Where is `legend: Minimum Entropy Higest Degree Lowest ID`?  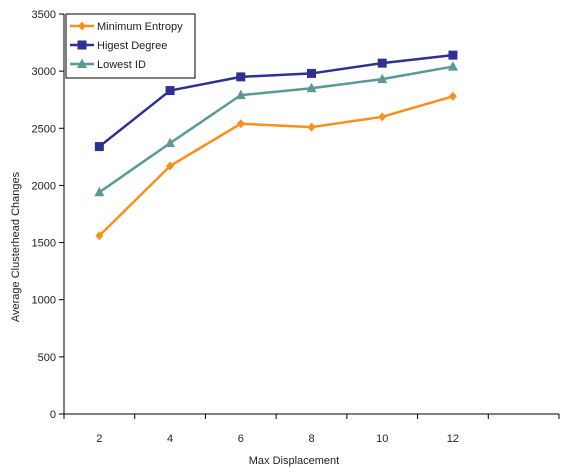
legend: Minimum Entropy Higest Degree Lowest ID is located at coordinates (130, 46).